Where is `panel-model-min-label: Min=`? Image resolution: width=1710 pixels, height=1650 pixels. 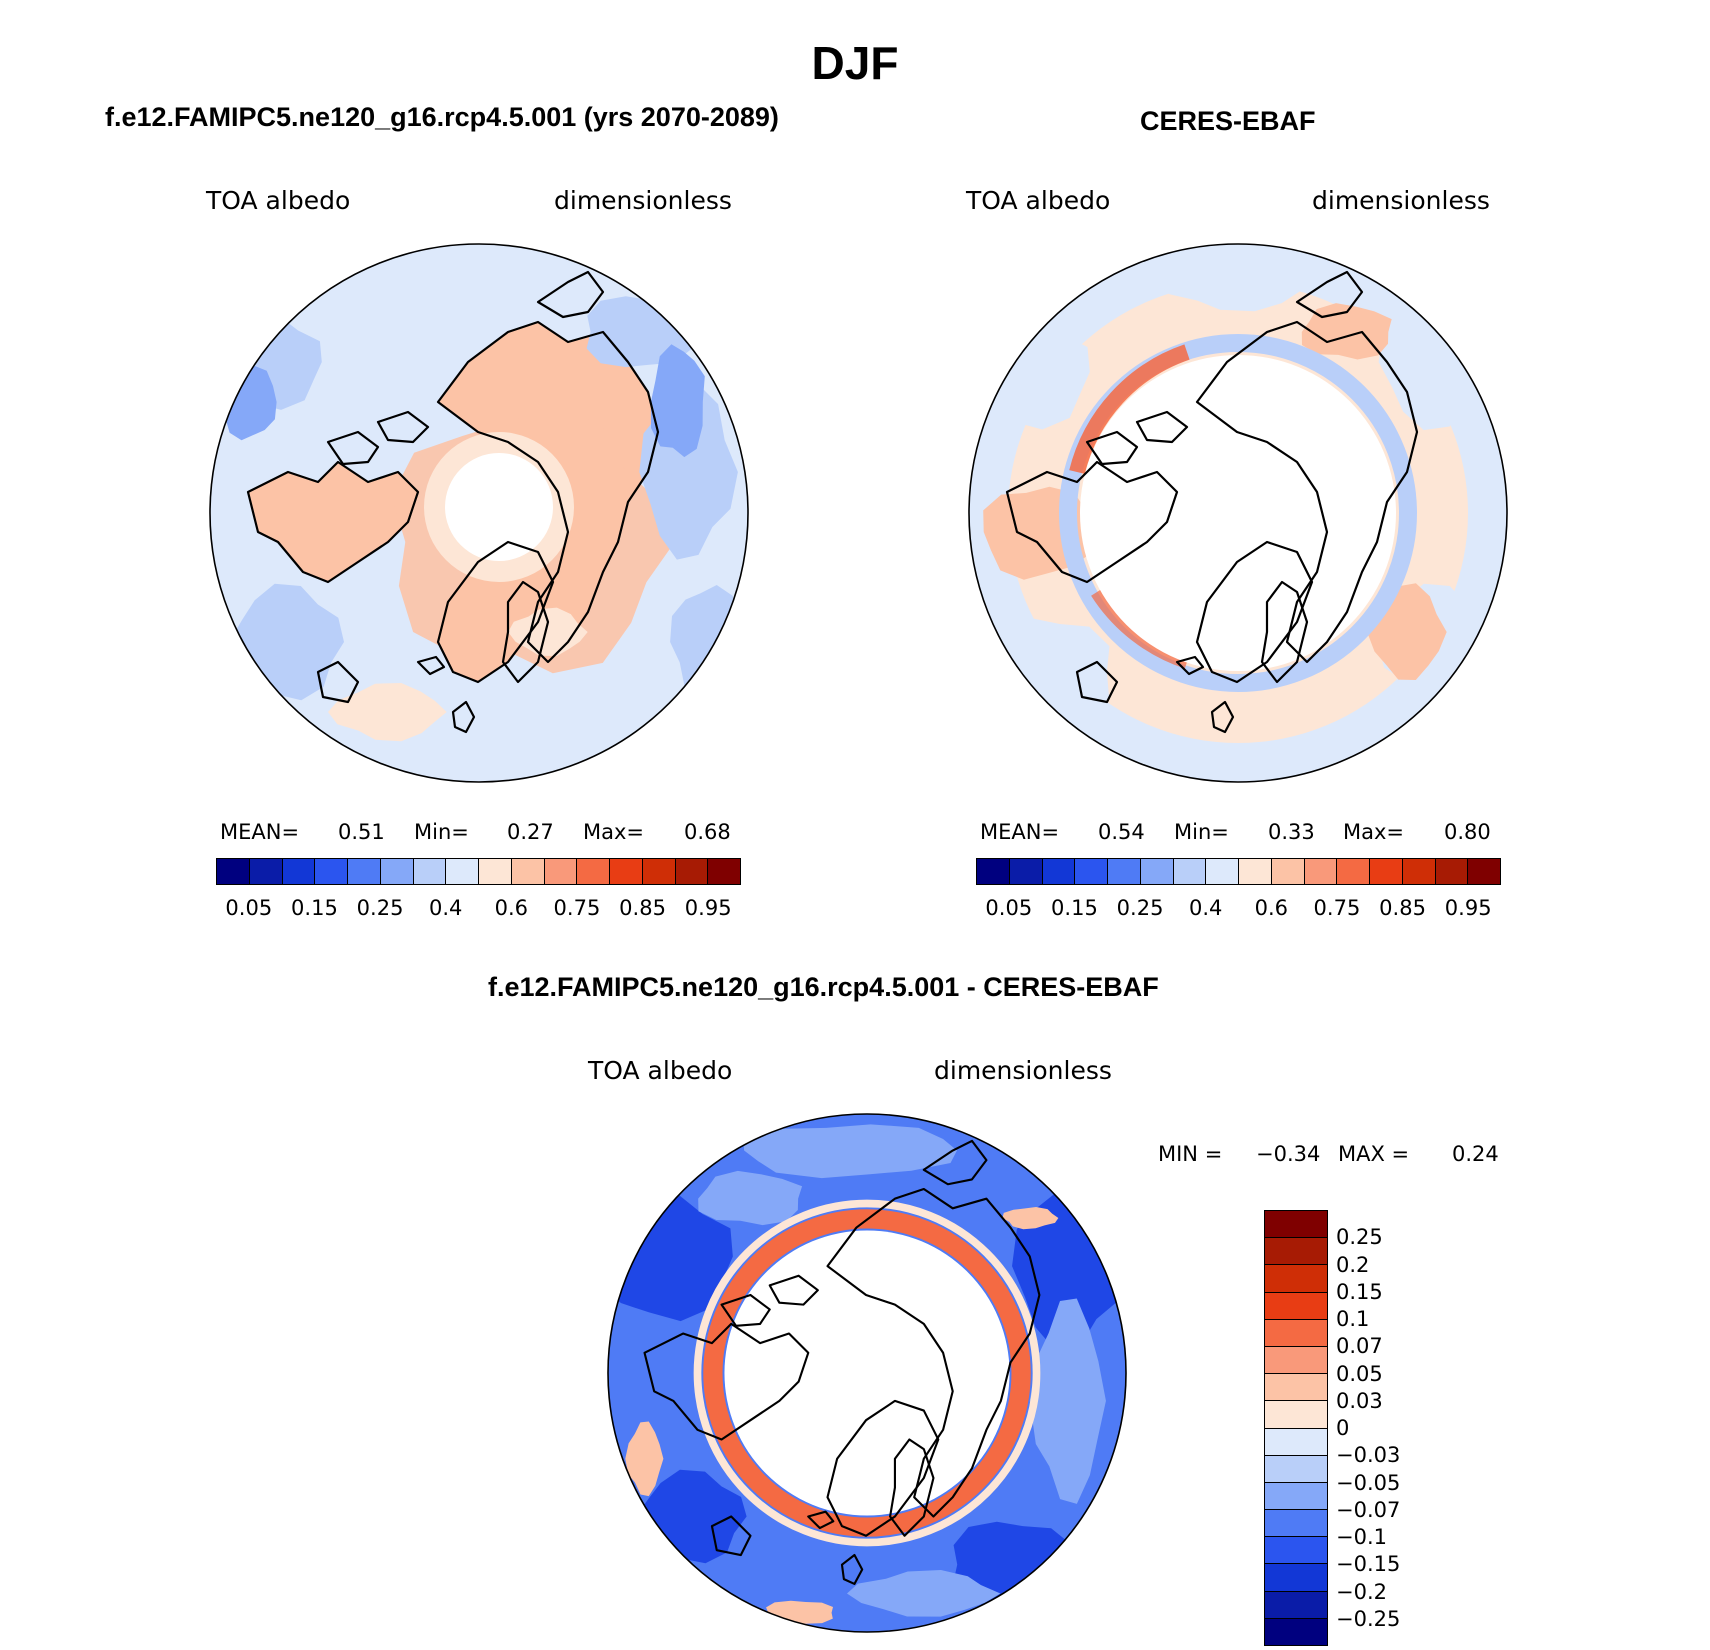
panel-model-min-label: Min= is located at coordinates (441, 832).